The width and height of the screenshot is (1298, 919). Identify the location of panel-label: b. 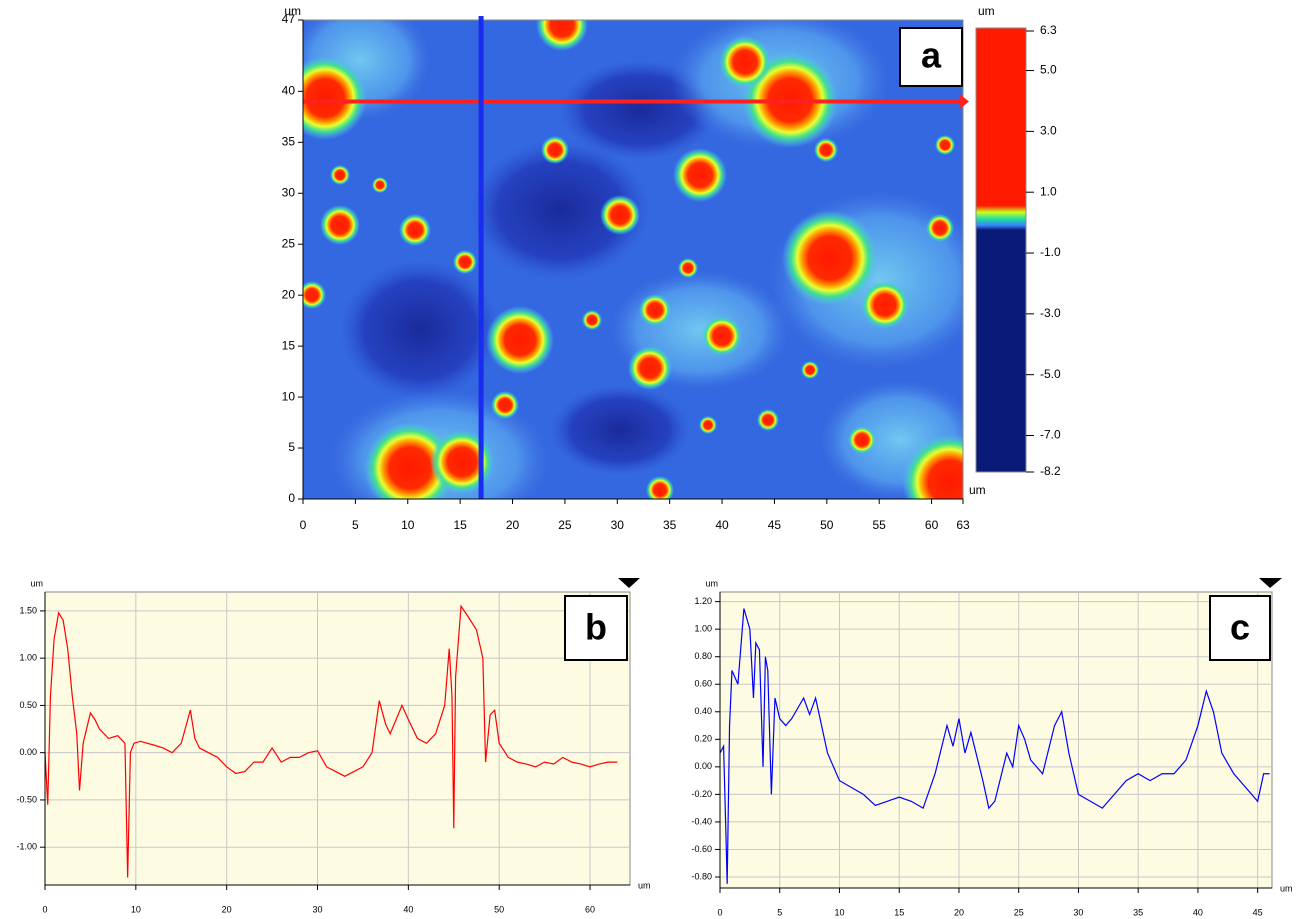
(596, 627).